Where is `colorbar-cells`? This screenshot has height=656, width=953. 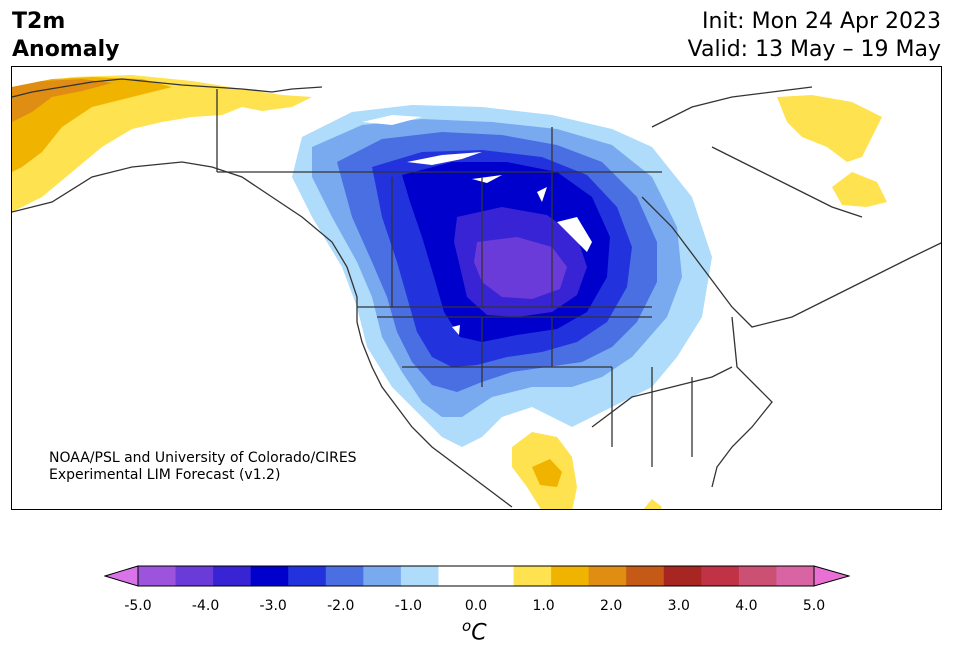 colorbar-cells is located at coordinates (477, 576).